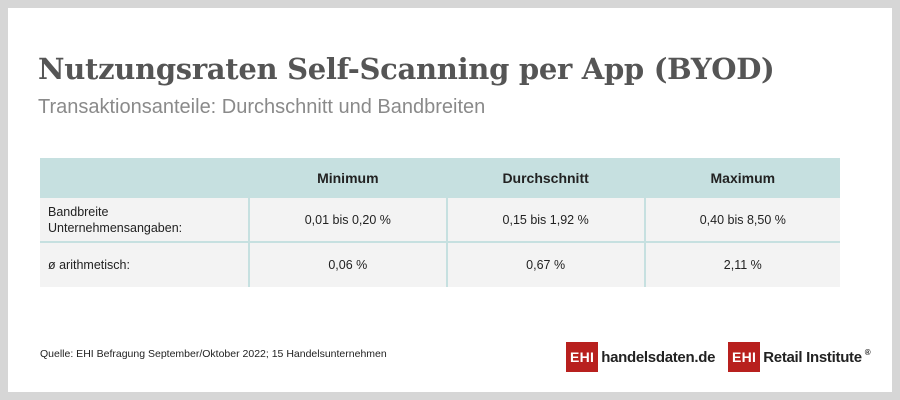 This screenshot has width=900, height=400. What do you see at coordinates (741, 220) in the screenshot?
I see `table-cell: 0,40 bis 8,50 %` at bounding box center [741, 220].